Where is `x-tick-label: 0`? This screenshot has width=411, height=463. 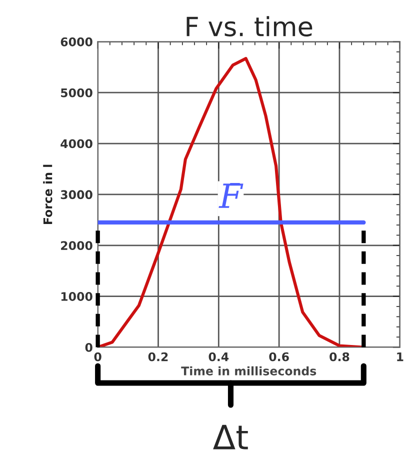
x-tick-label: 0 is located at coordinates (98, 357).